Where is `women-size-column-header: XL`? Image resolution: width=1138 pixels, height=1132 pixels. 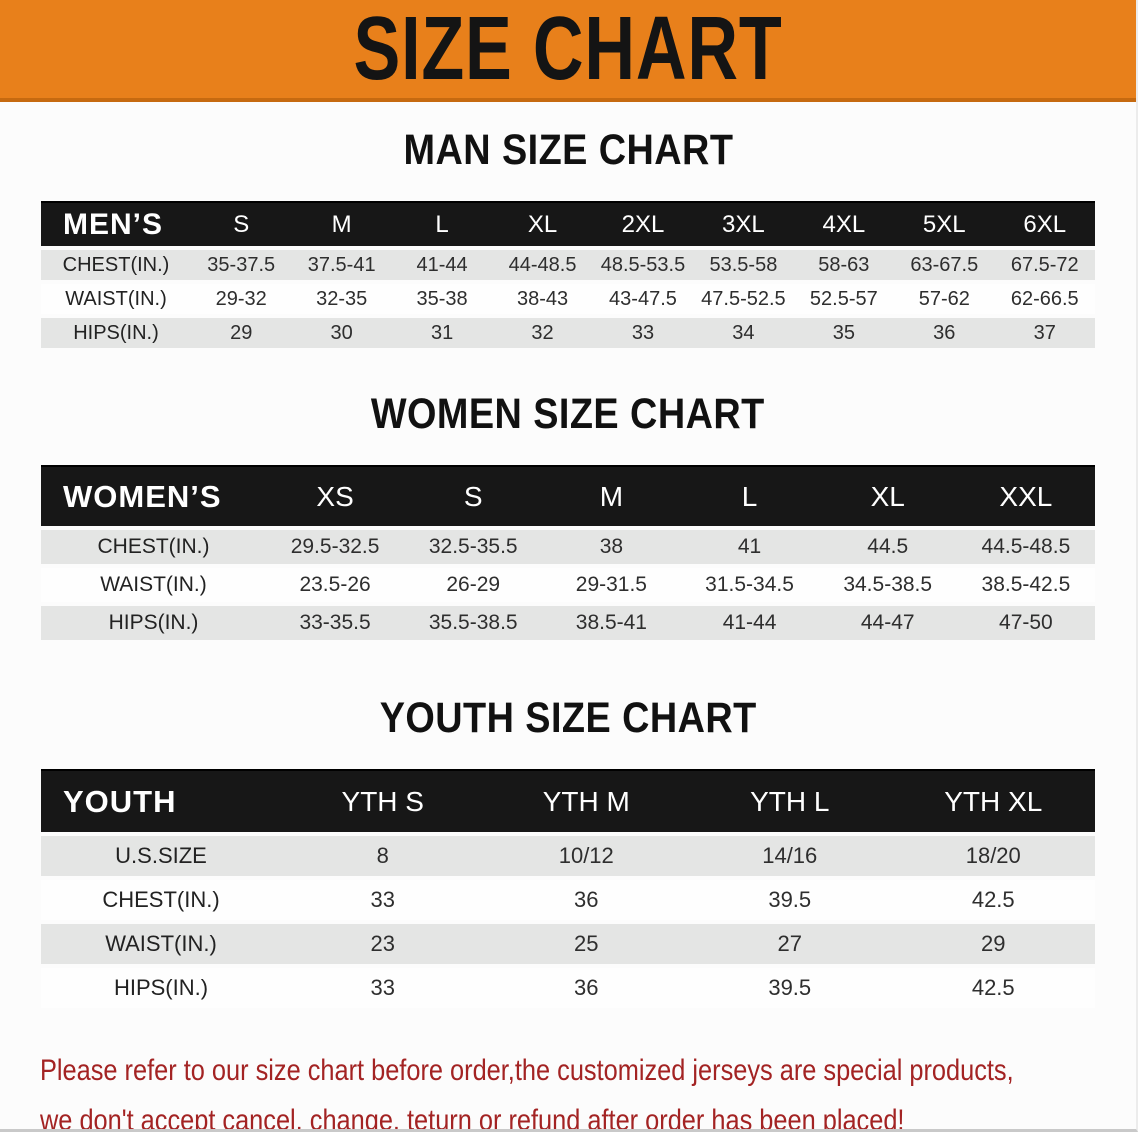
women-size-column-header: XL is located at coordinates (887, 497).